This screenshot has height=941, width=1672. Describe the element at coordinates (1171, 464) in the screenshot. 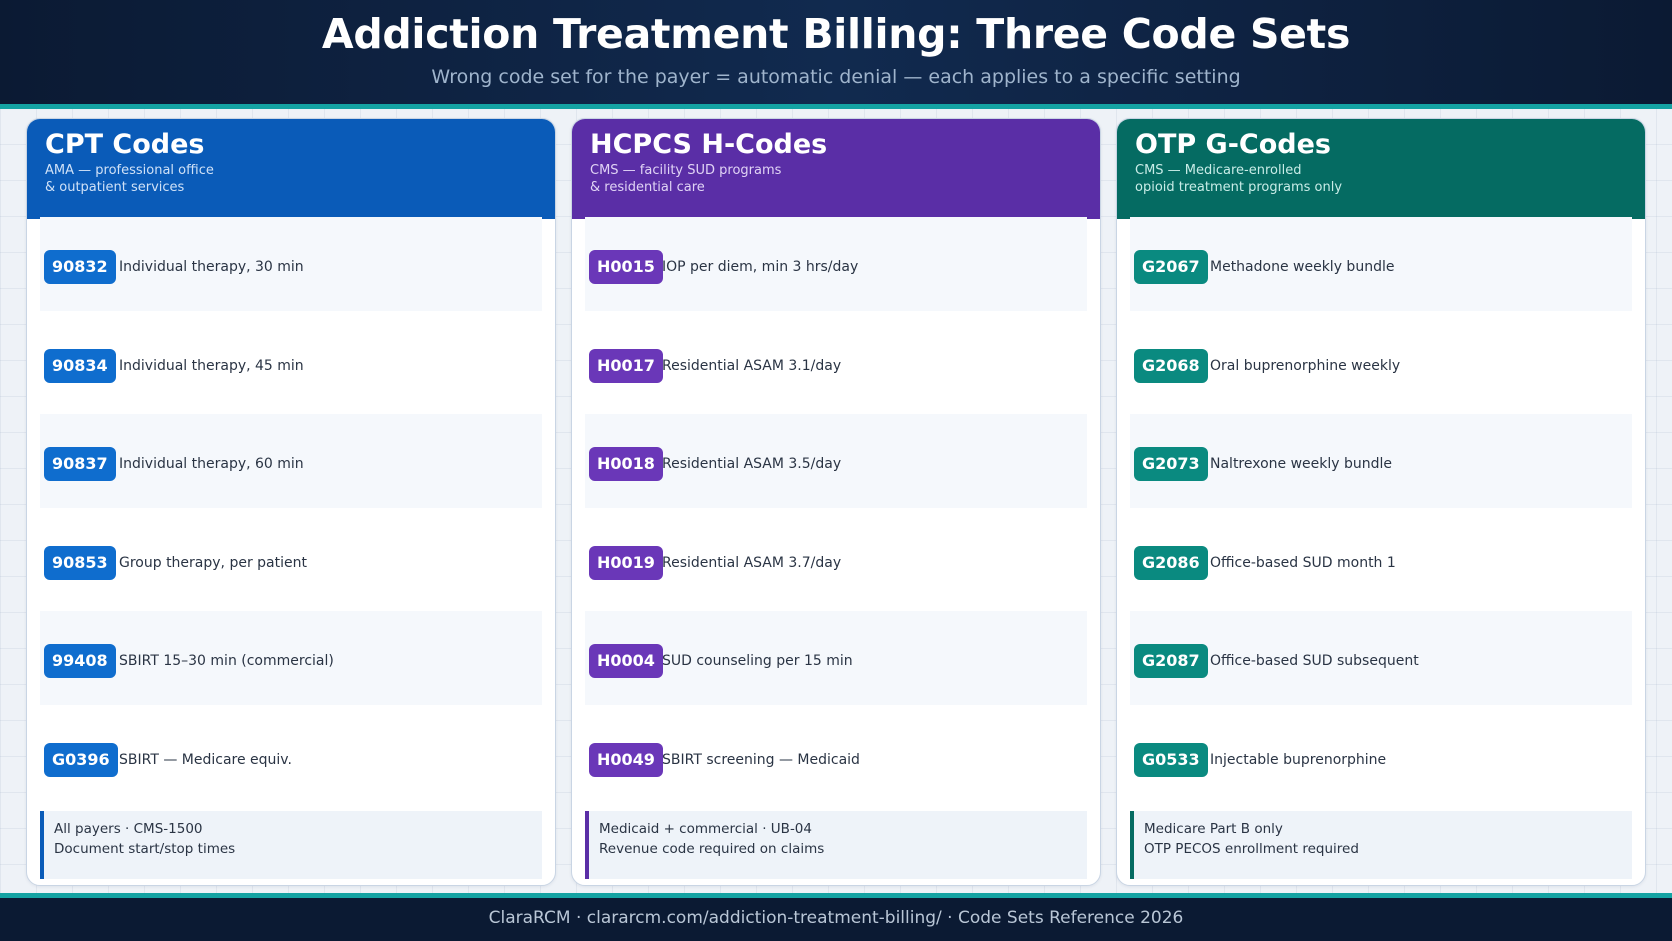

I see `code-badge: G2073` at that location.